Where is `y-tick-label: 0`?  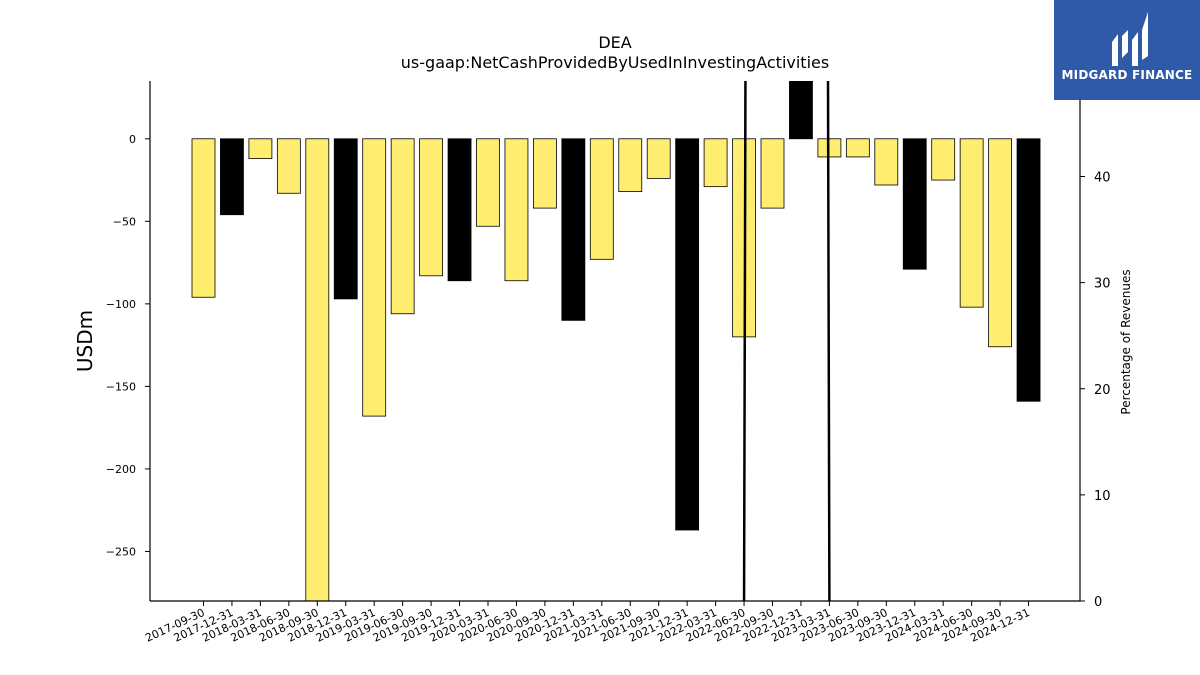 y-tick-label: 0 is located at coordinates (132, 139).